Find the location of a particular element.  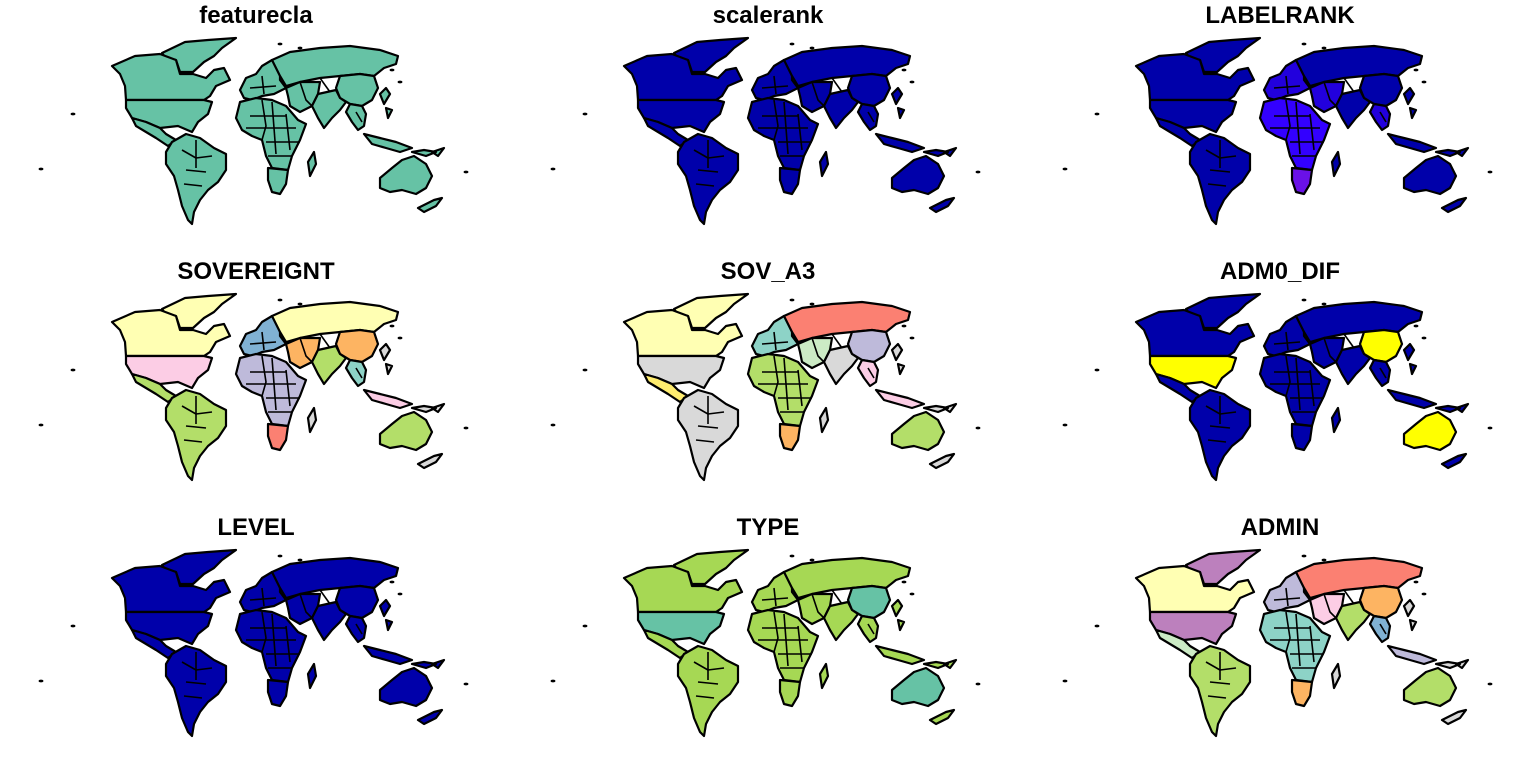

map-panel-sovereignt: SOVEREIGNT is located at coordinates (256, 384).